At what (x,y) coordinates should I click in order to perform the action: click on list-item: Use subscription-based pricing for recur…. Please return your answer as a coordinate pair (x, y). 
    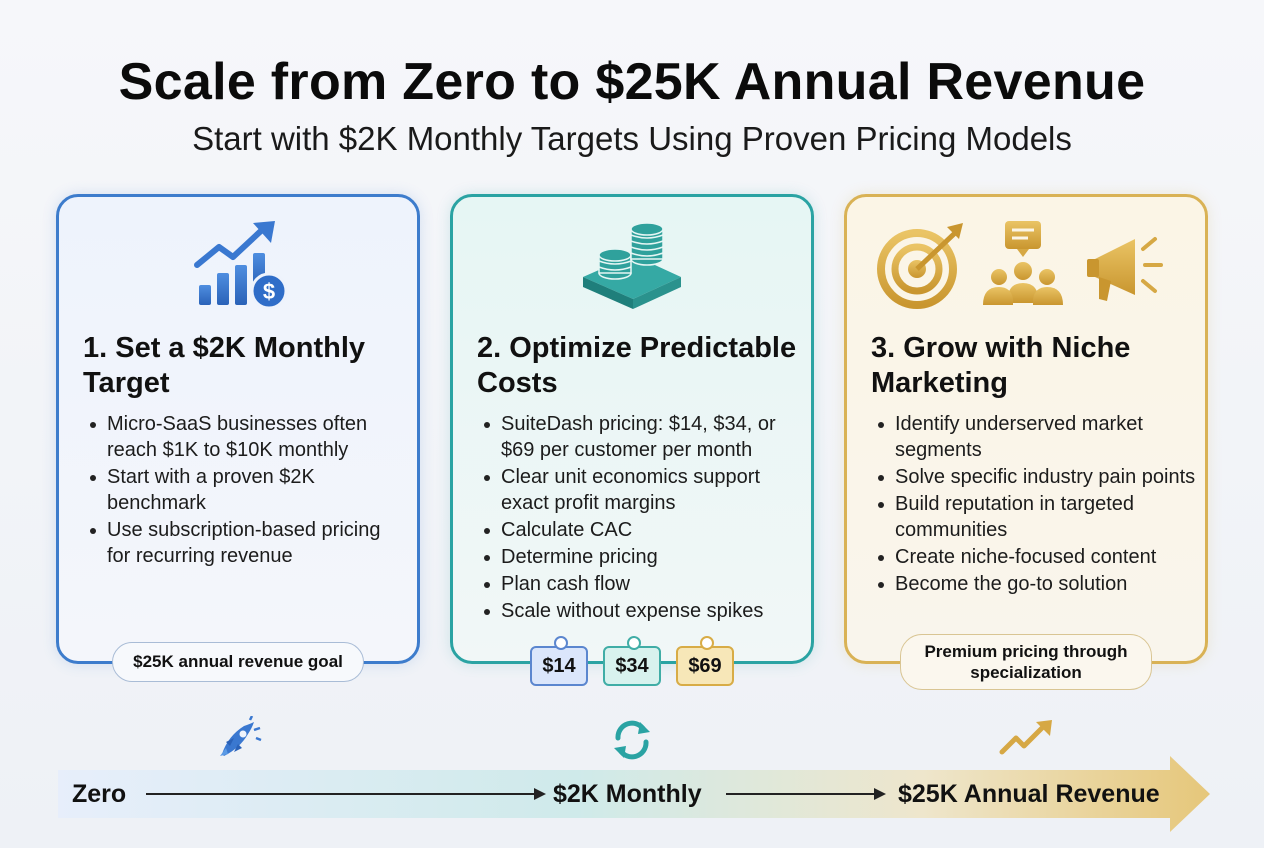
    Looking at the image, I should click on (246, 543).